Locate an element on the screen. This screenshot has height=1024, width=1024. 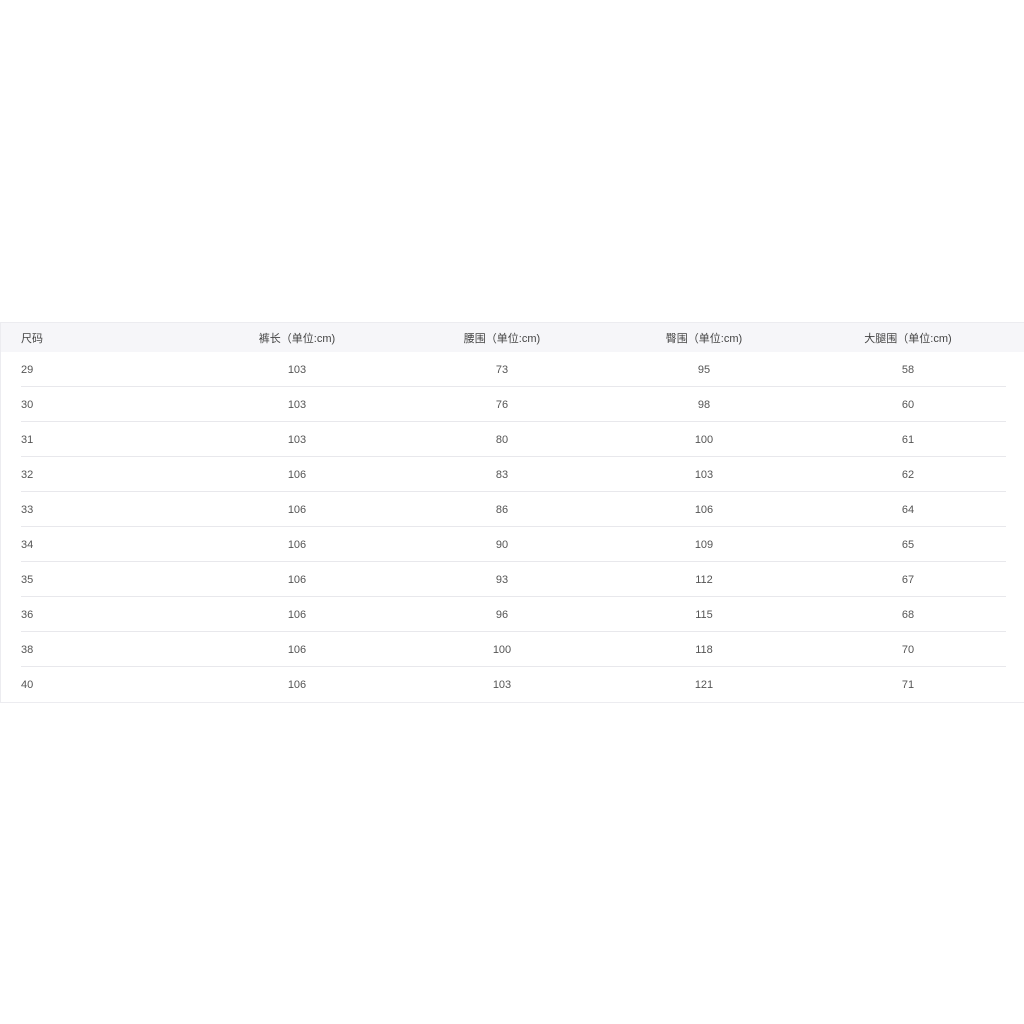
cell-size: 32 is located at coordinates (27, 474).